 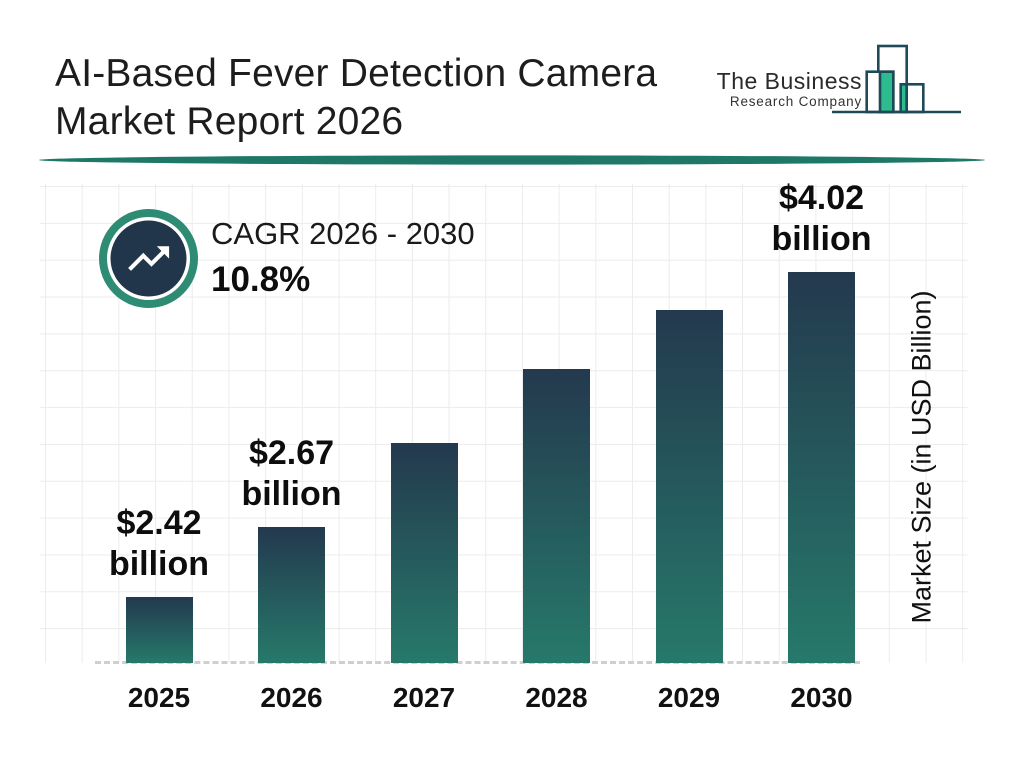 I want to click on bar-value-label-2030: $4.02 billion, so click(x=821, y=218).